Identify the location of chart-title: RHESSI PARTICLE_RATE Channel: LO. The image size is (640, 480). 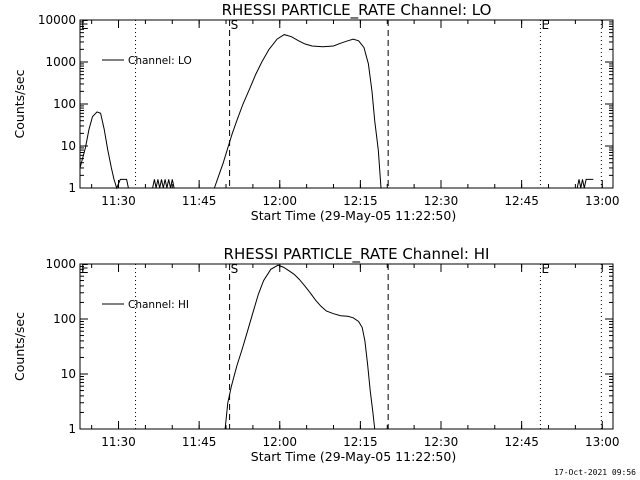
(357, 10).